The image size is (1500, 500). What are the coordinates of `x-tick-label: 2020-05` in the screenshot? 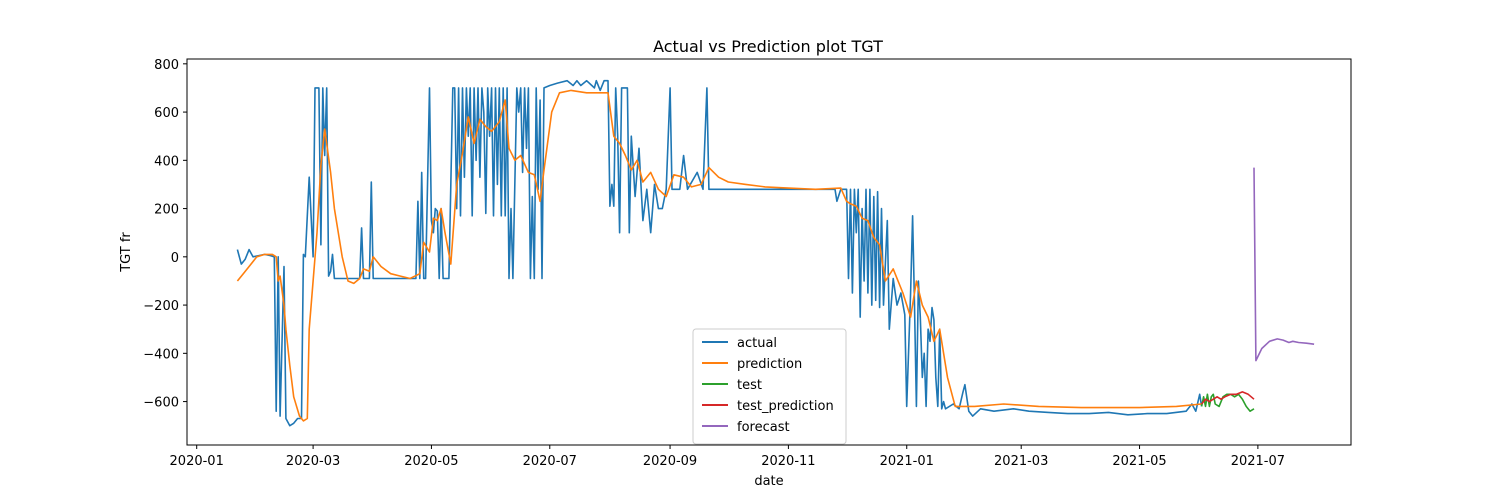 It's located at (431, 461).